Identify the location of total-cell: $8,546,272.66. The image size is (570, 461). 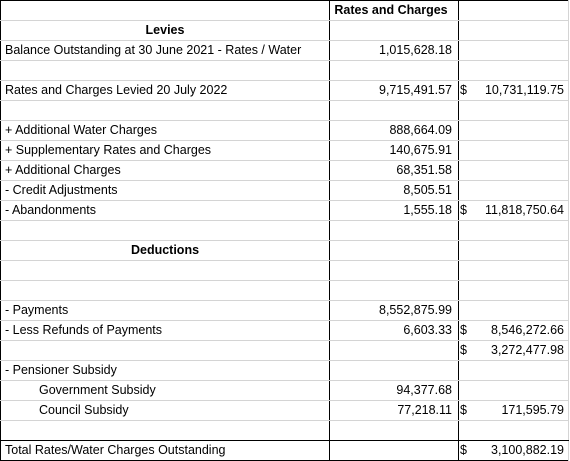
(513, 330).